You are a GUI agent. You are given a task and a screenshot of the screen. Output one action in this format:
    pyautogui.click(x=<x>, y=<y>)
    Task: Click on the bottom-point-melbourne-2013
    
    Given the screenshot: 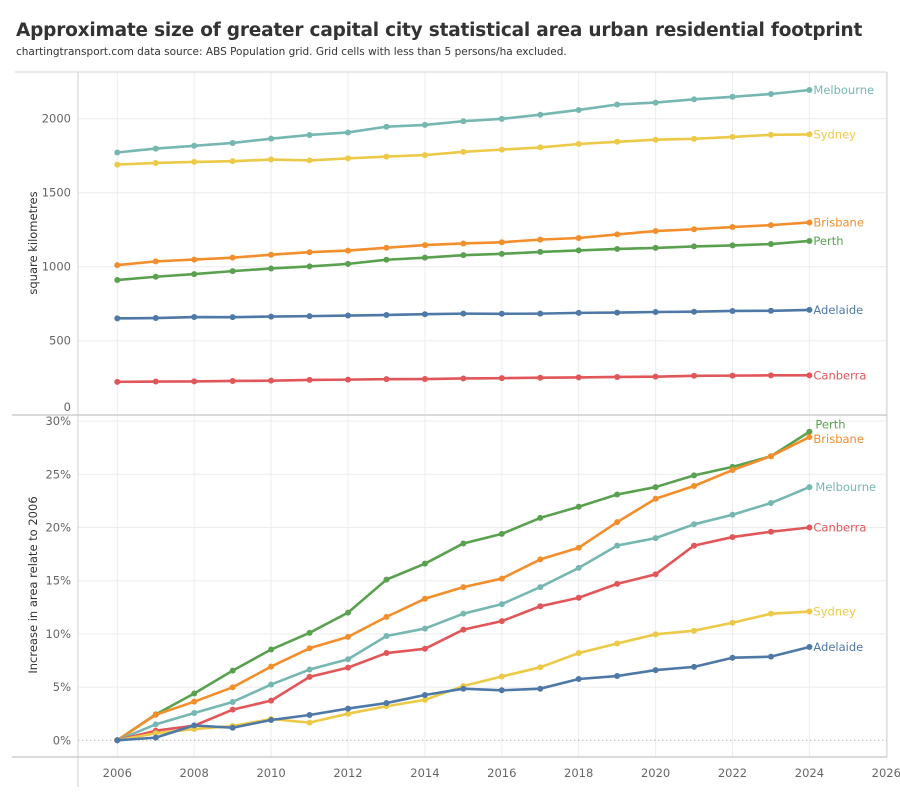 What is the action you would take?
    pyautogui.click(x=386, y=636)
    